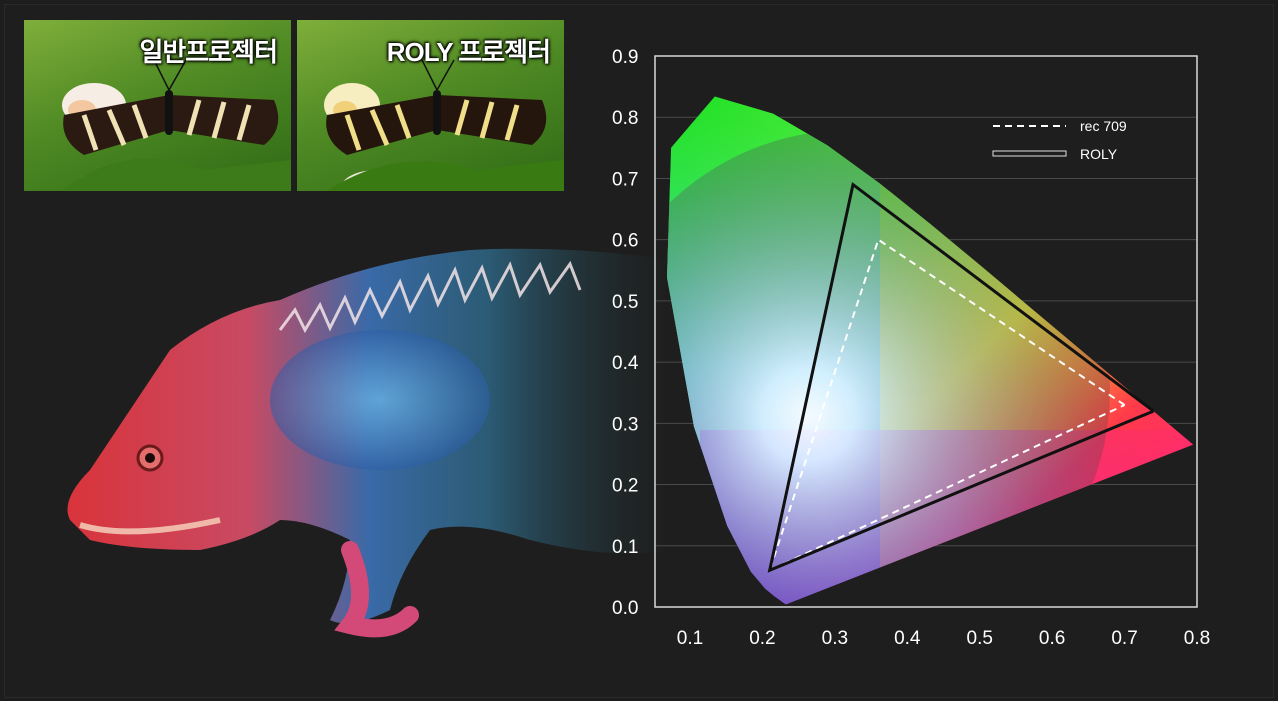  Describe the element at coordinates (907, 638) in the screenshot. I see `x-tick-label: 0.4` at that location.